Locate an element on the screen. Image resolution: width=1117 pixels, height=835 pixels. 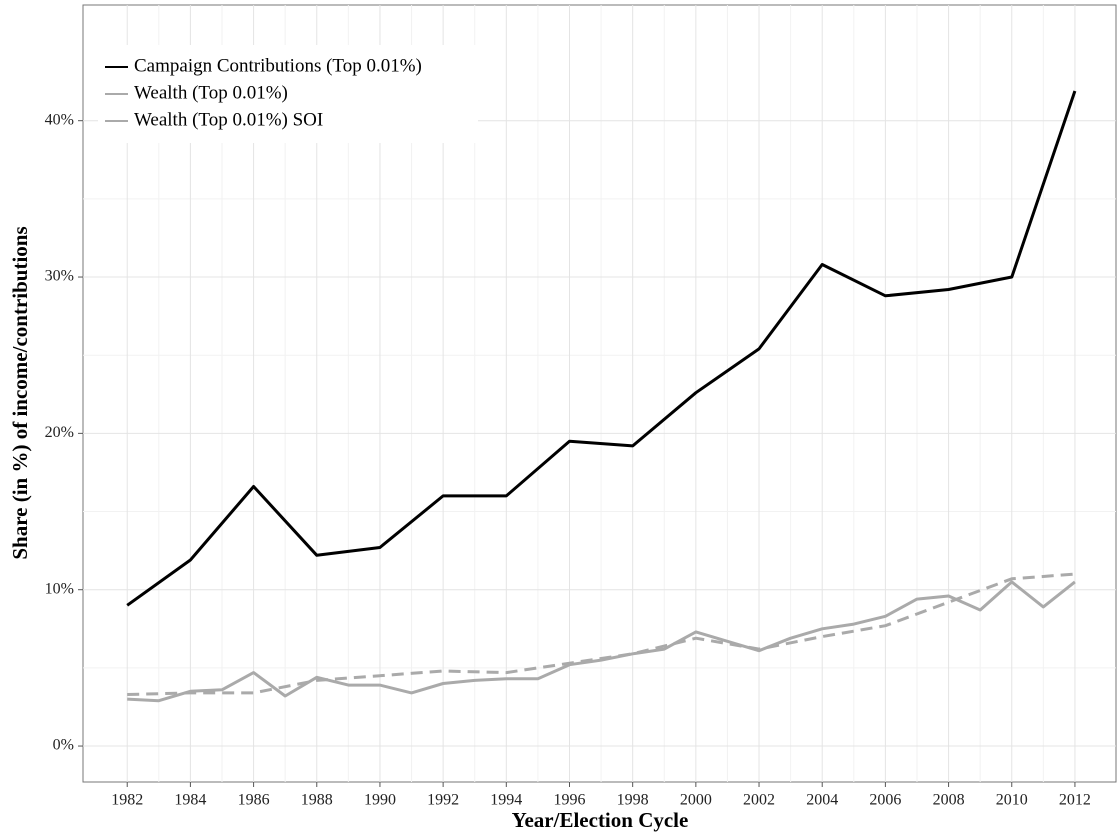
x-tick-label: 1984 is located at coordinates (190, 800).